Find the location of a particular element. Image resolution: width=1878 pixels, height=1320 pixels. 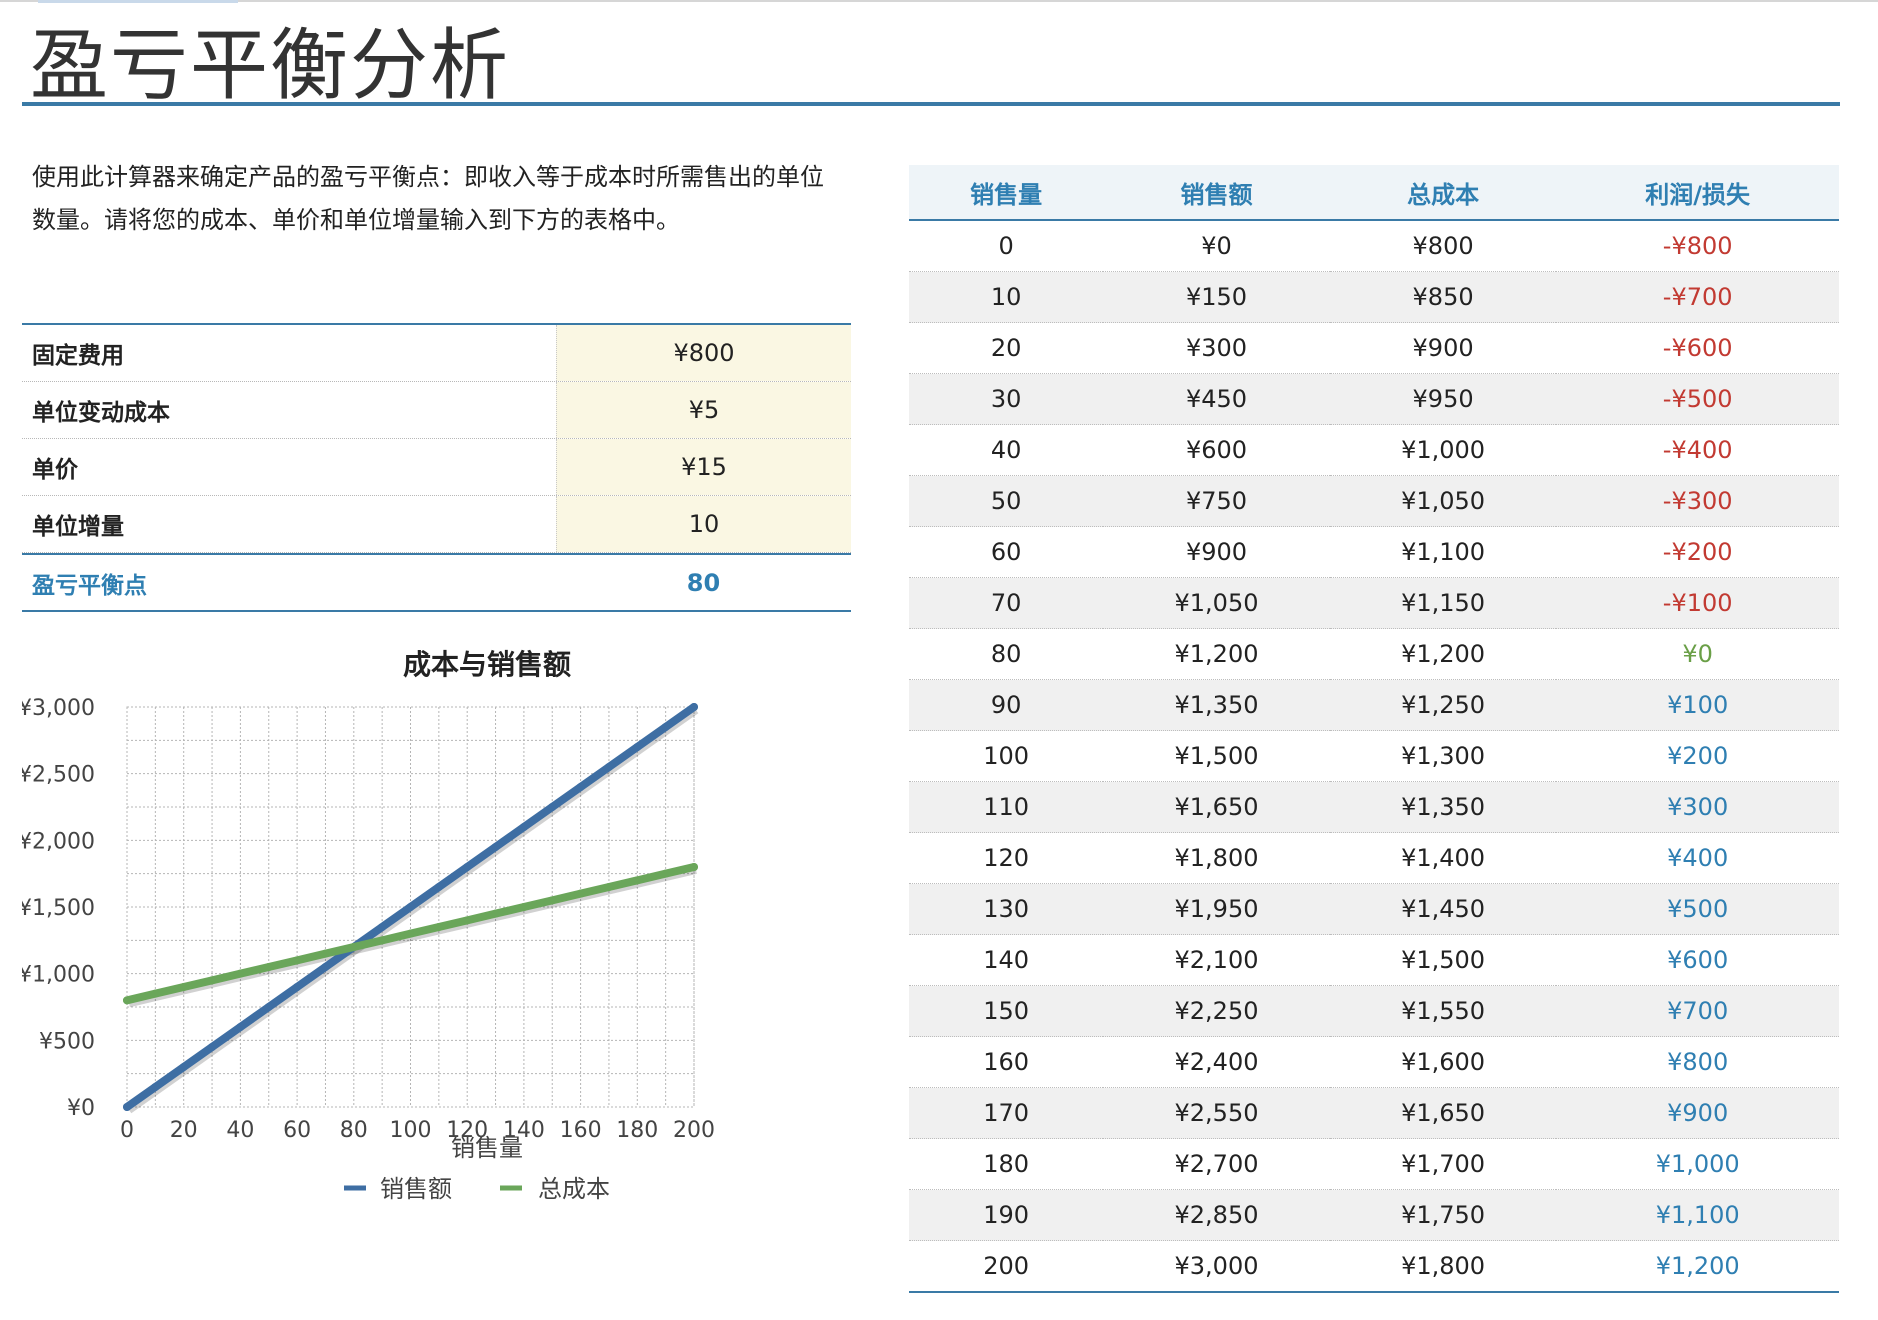

cell-units: 30 is located at coordinates (1006, 399).